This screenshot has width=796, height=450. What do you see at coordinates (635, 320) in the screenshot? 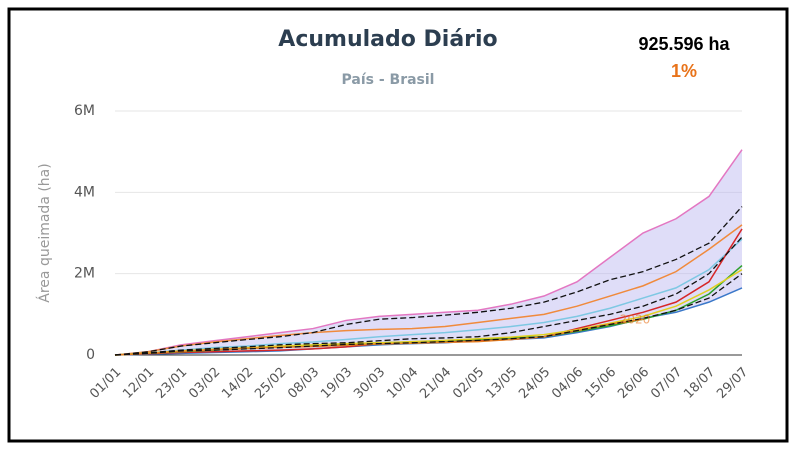
I see `annotation: 2020` at bounding box center [635, 320].